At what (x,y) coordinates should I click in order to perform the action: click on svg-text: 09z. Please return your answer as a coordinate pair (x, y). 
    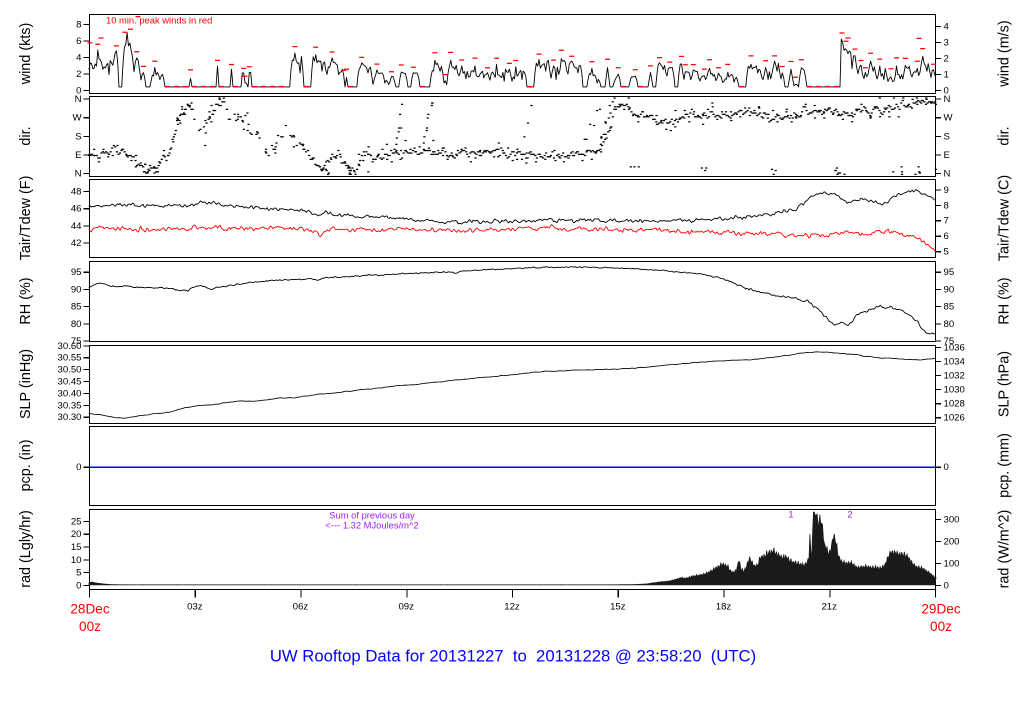
    Looking at the image, I should click on (406, 607).